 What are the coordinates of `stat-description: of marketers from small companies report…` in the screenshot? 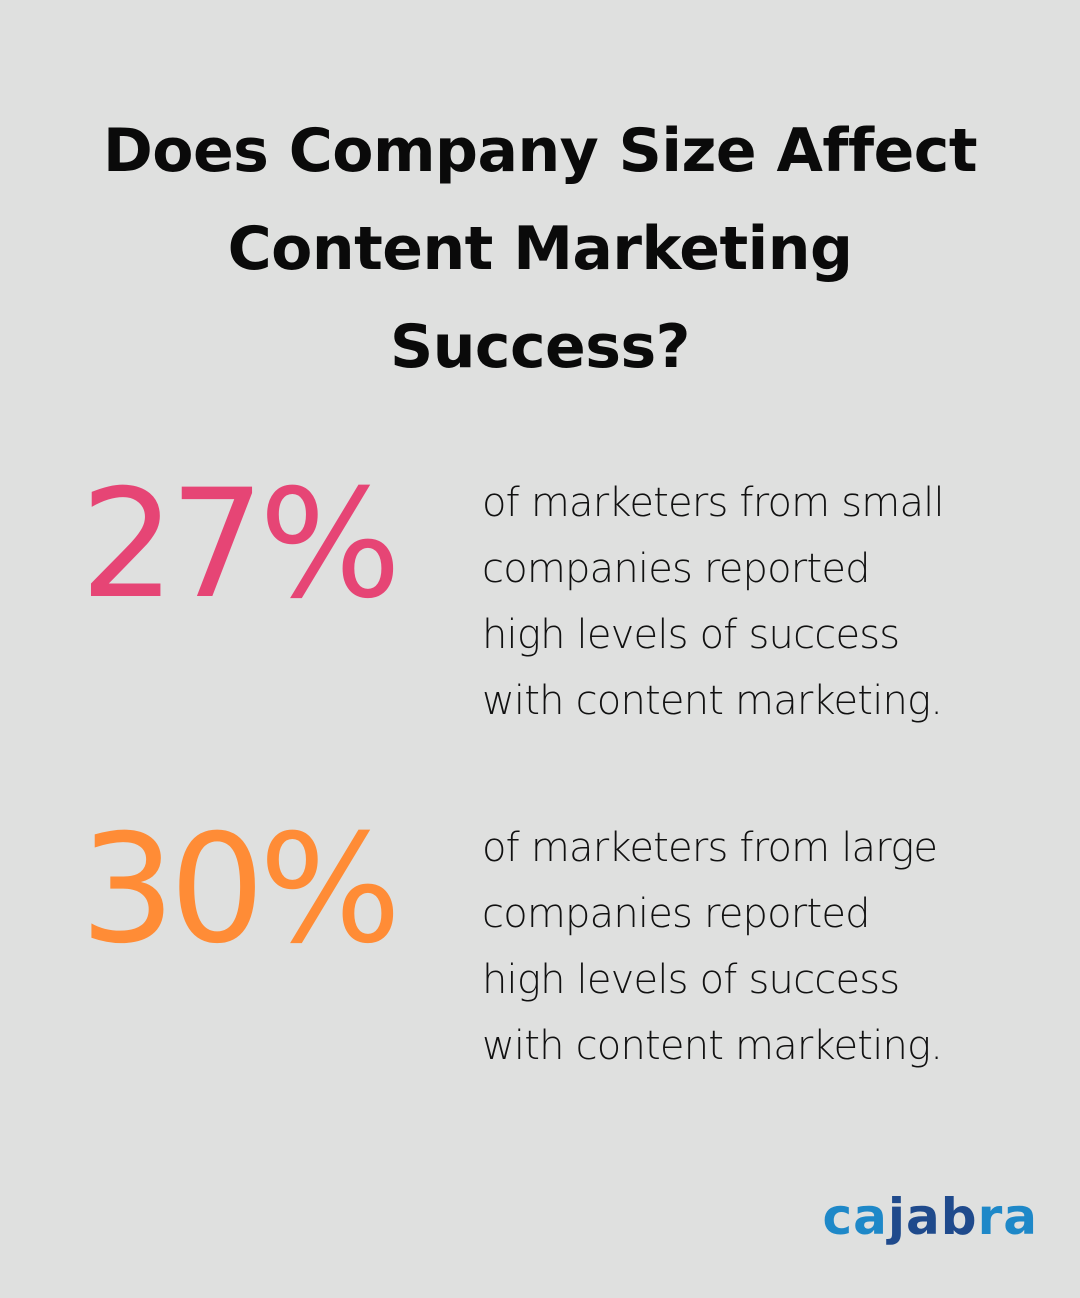 It's located at (713, 602).